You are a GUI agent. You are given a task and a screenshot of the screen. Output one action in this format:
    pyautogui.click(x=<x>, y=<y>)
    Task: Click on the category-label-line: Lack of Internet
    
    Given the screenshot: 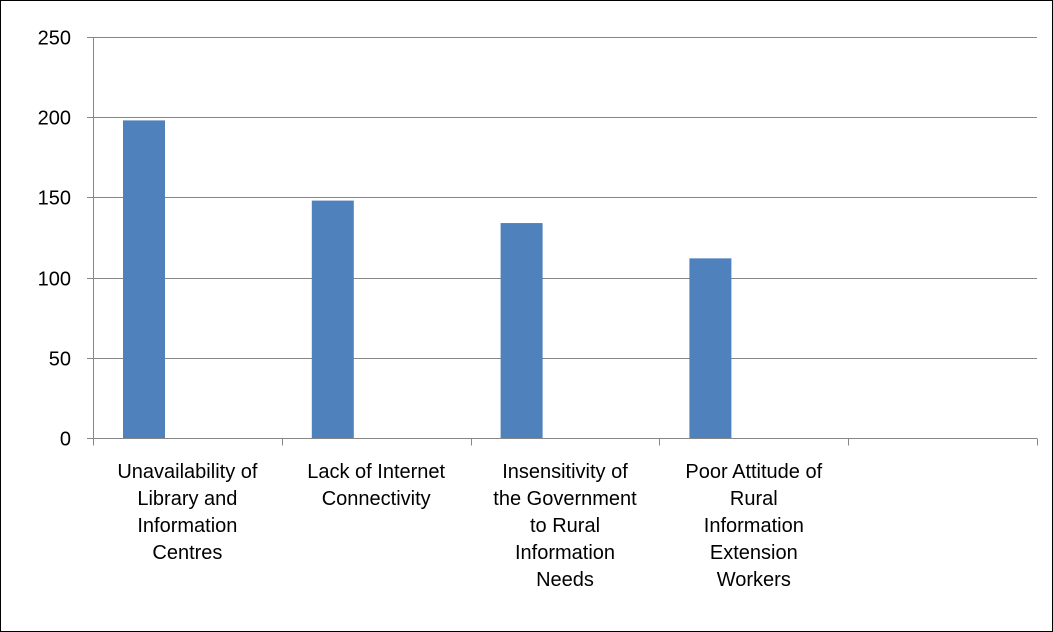 What is the action you would take?
    pyautogui.click(x=376, y=472)
    